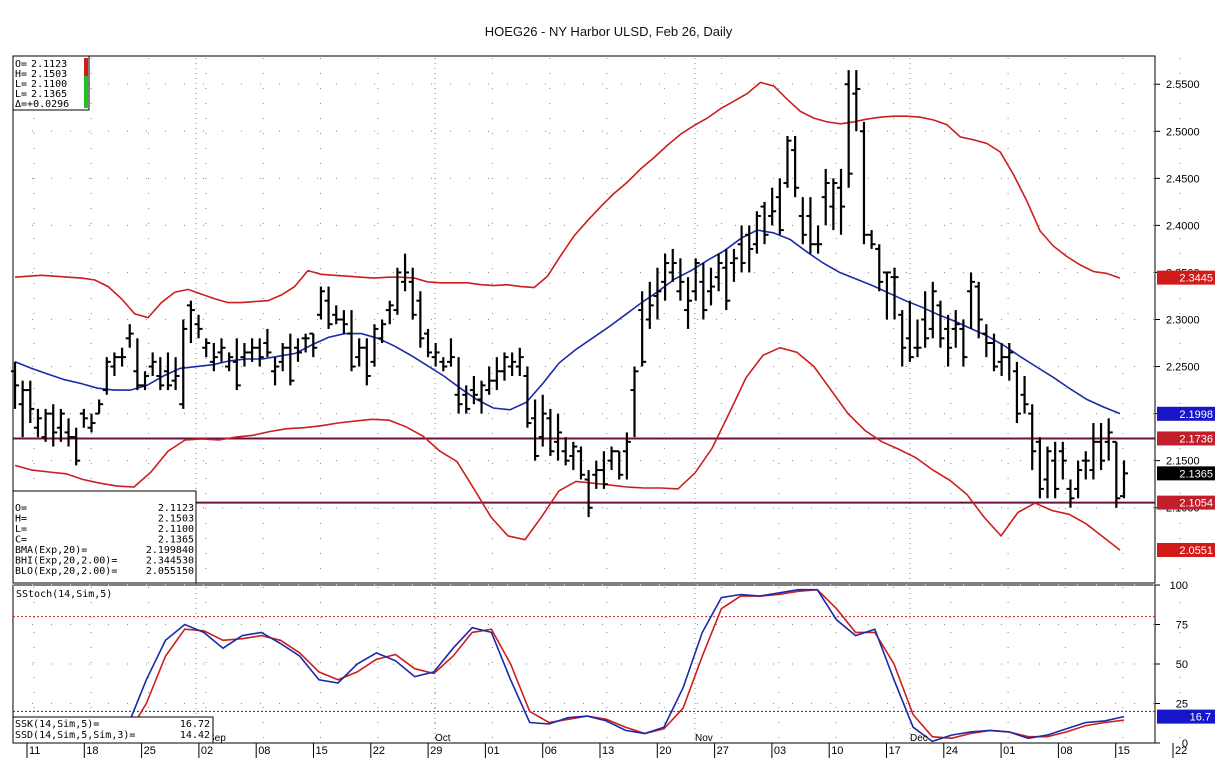 Image resolution: width=1217 pixels, height=762 pixels. Describe the element at coordinates (34, 751) in the screenshot. I see `date-axis-label: 11` at that location.